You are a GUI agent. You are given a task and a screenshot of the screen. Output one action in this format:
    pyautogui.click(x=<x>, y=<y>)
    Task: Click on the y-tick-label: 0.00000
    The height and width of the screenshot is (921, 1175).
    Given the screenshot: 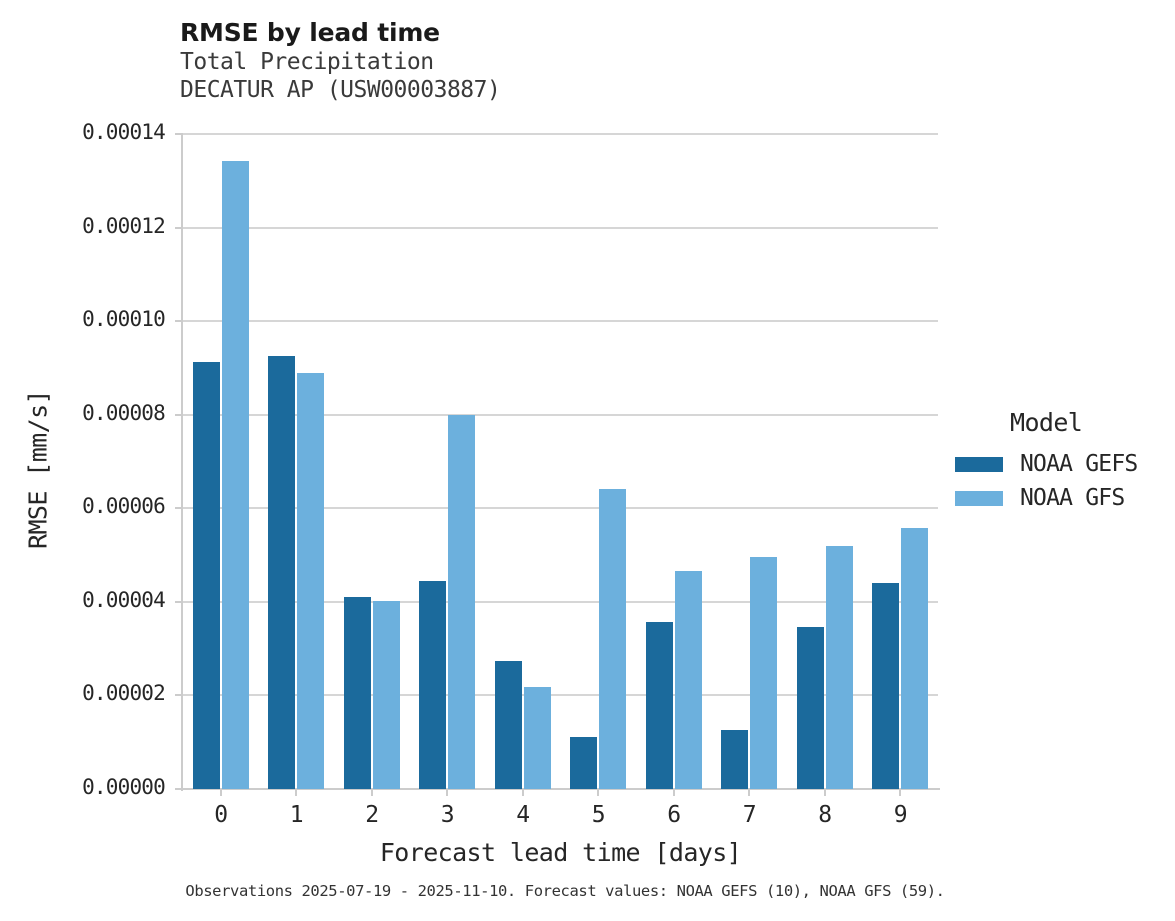 What is the action you would take?
    pyautogui.click(x=124, y=787)
    